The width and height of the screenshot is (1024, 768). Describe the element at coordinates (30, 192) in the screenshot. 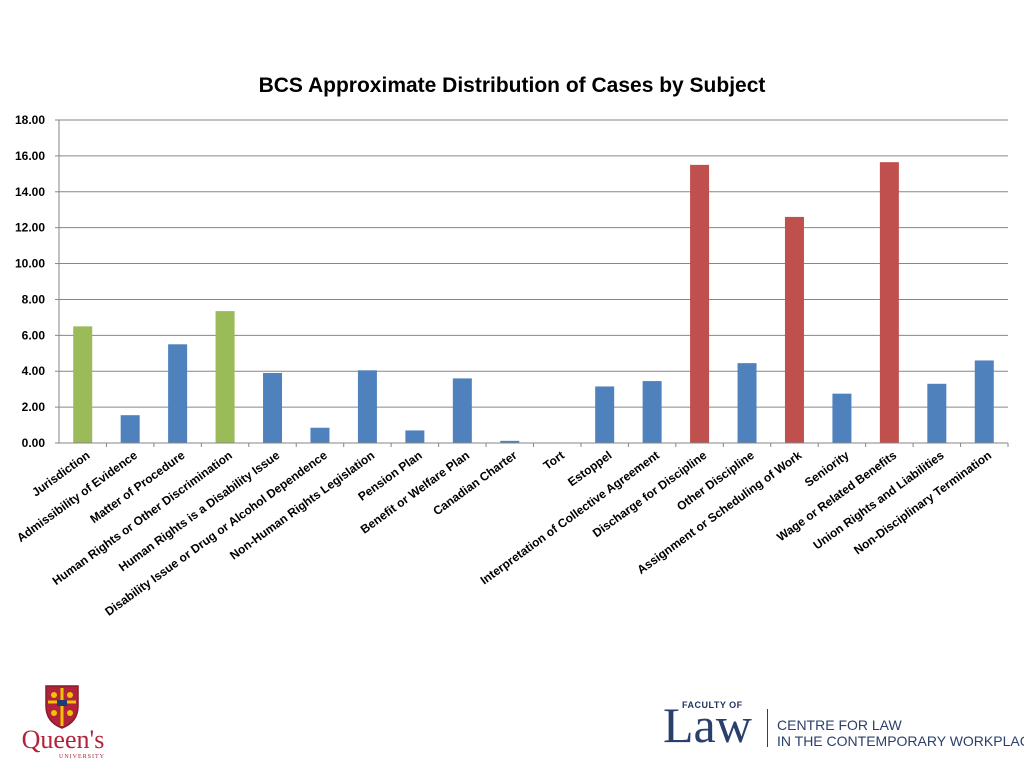

I see `y-tick-label: 14.00` at that location.